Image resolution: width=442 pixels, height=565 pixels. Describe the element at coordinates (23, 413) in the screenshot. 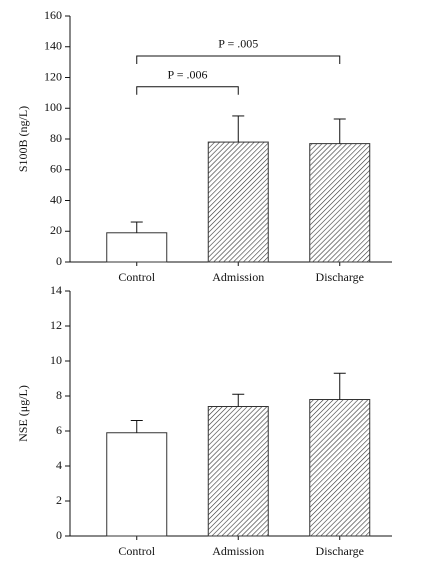

I see `y-axis-label: NSE (μg/L)` at that location.